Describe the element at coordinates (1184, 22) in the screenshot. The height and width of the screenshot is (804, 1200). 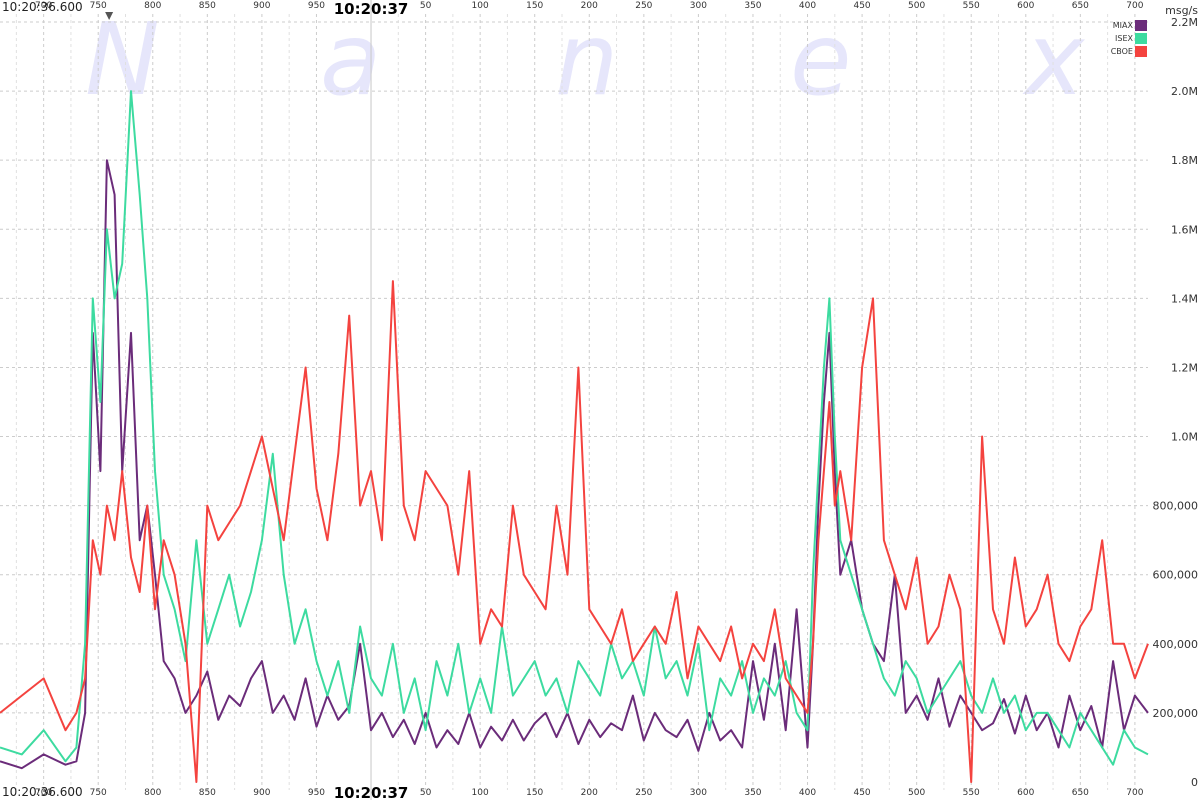
I see `y-tick-label: 2.2M` at that location.